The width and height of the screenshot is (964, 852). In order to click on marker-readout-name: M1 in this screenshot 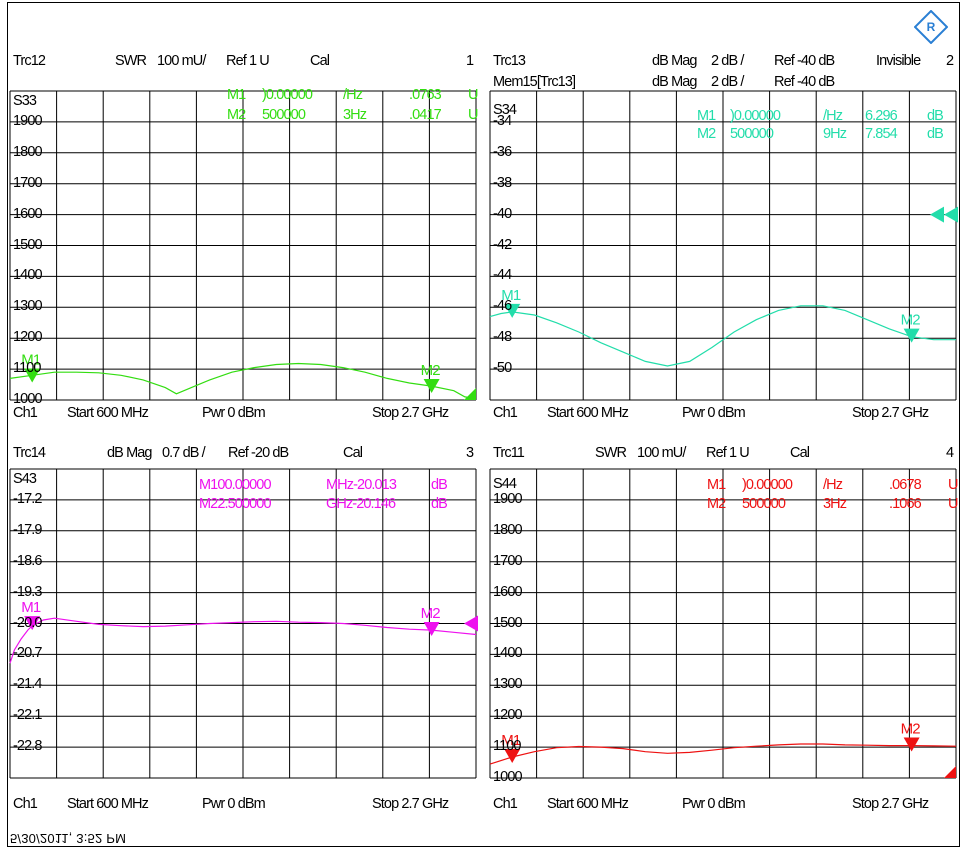, I will do `click(236, 95)`.